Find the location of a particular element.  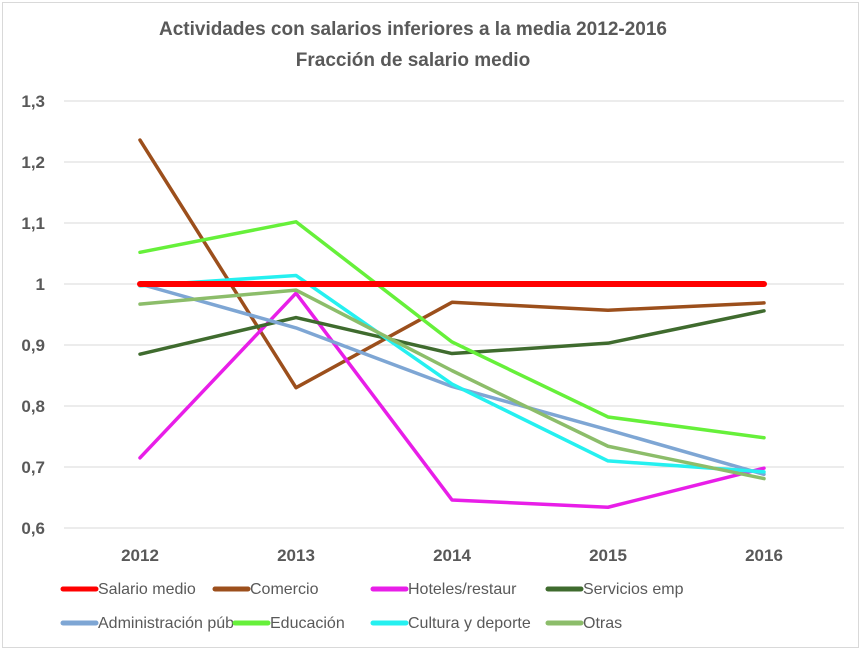

legend-item: Comercio is located at coordinates (267, 589).